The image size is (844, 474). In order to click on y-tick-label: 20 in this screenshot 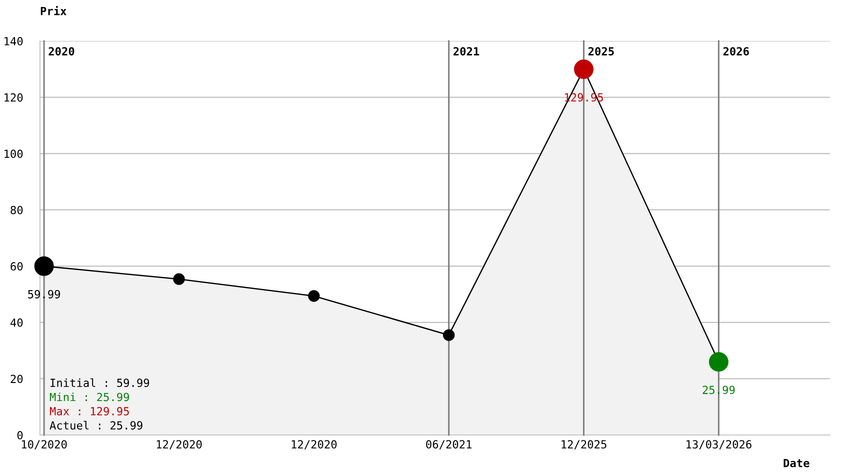, I will do `click(16, 379)`.